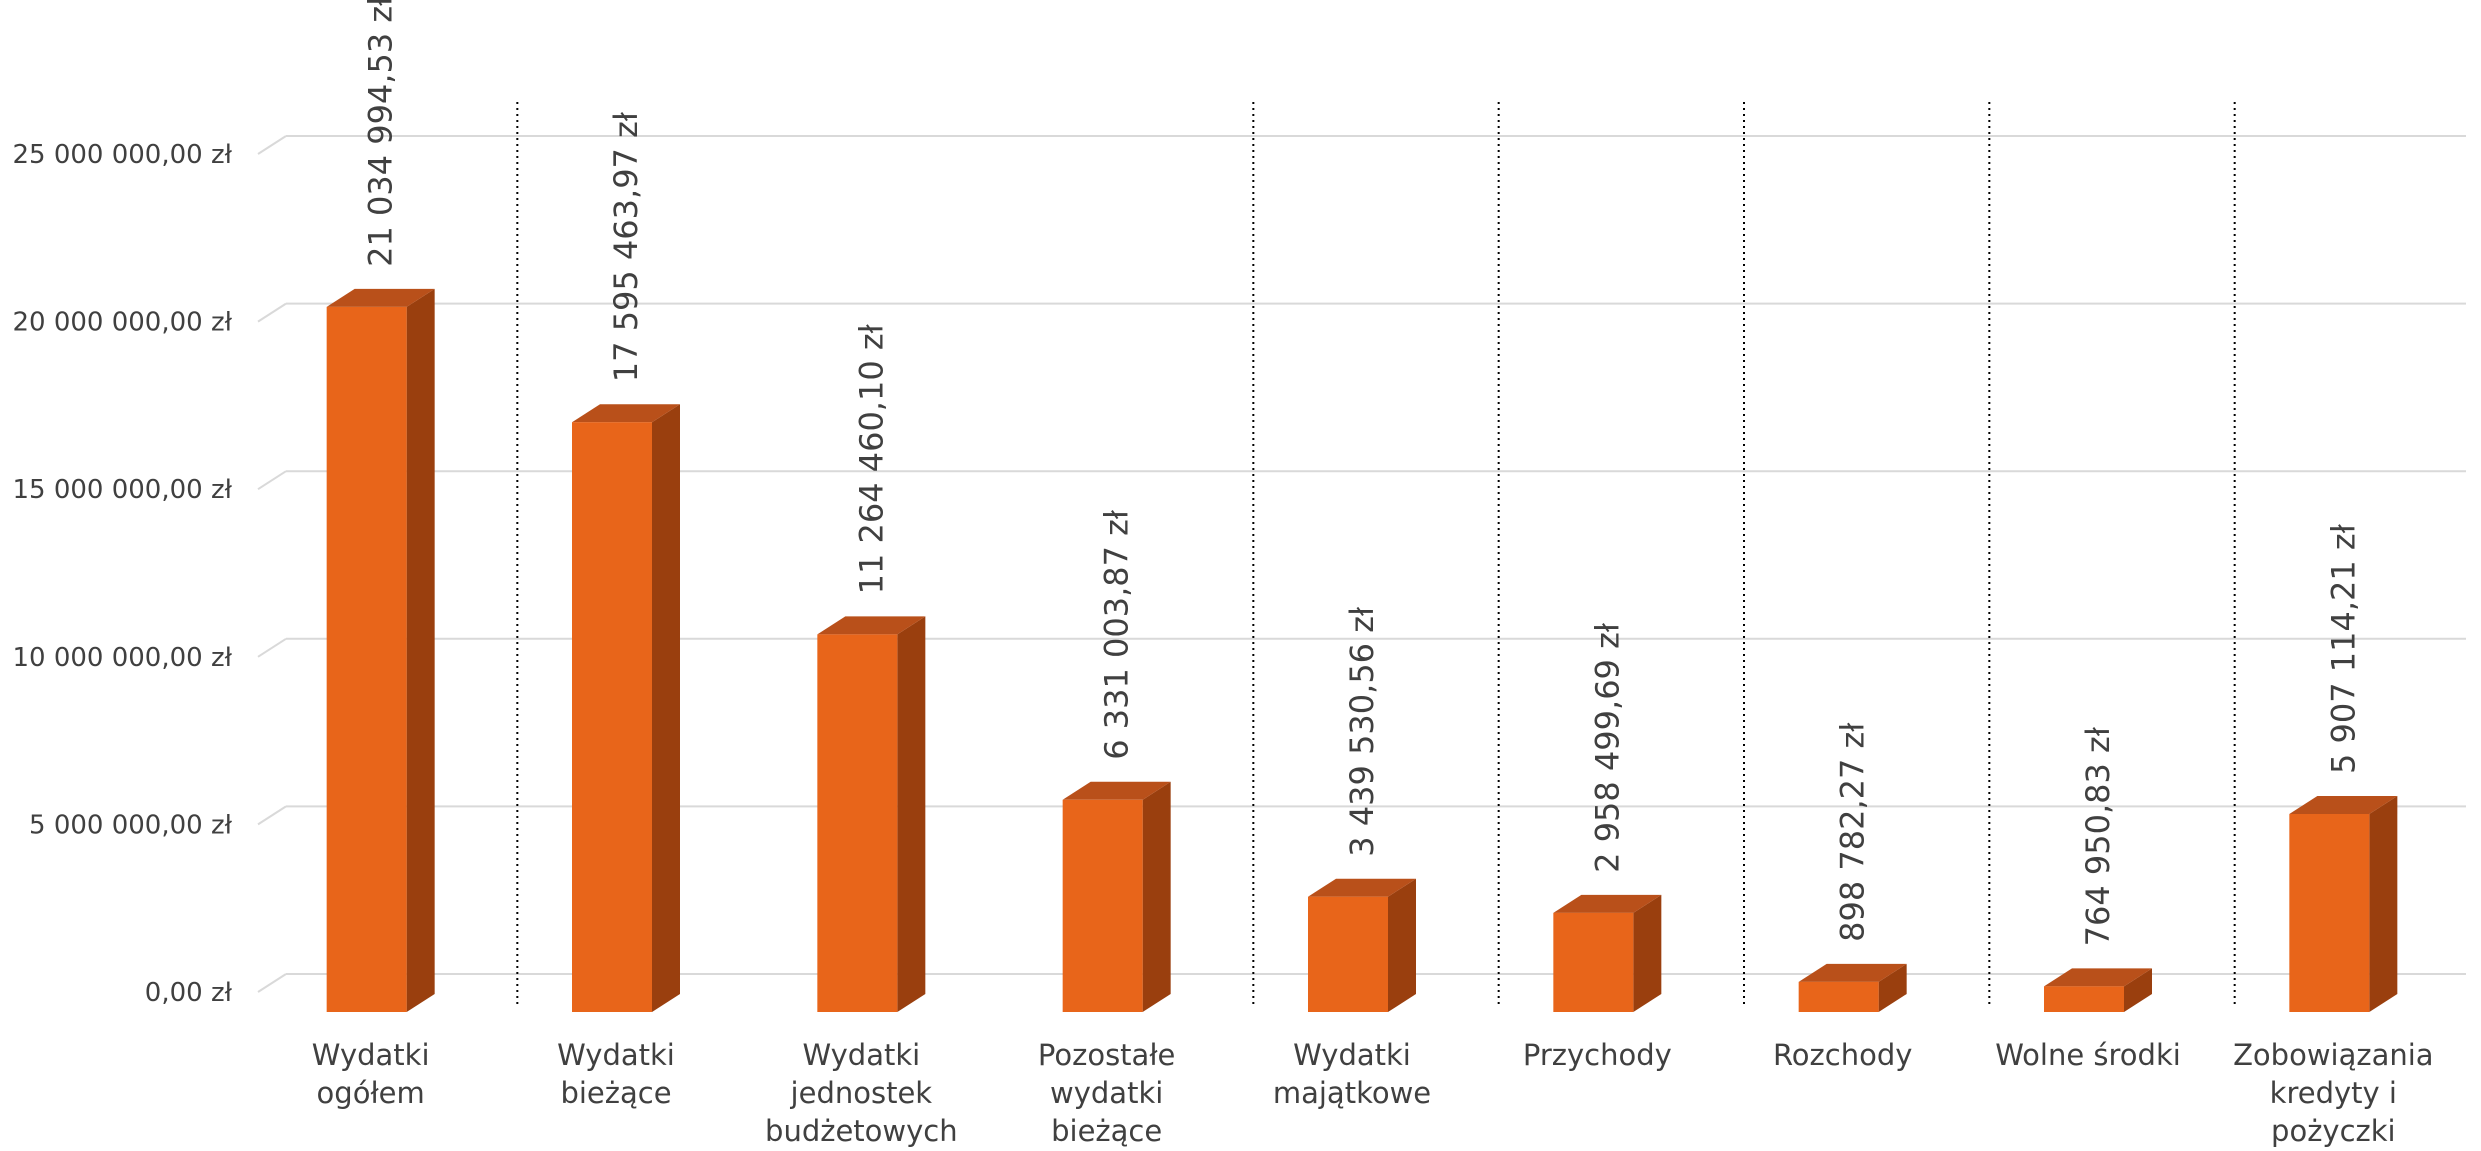  I want to click on data-label: 5 907 114,21 zł, so click(2343, 648).